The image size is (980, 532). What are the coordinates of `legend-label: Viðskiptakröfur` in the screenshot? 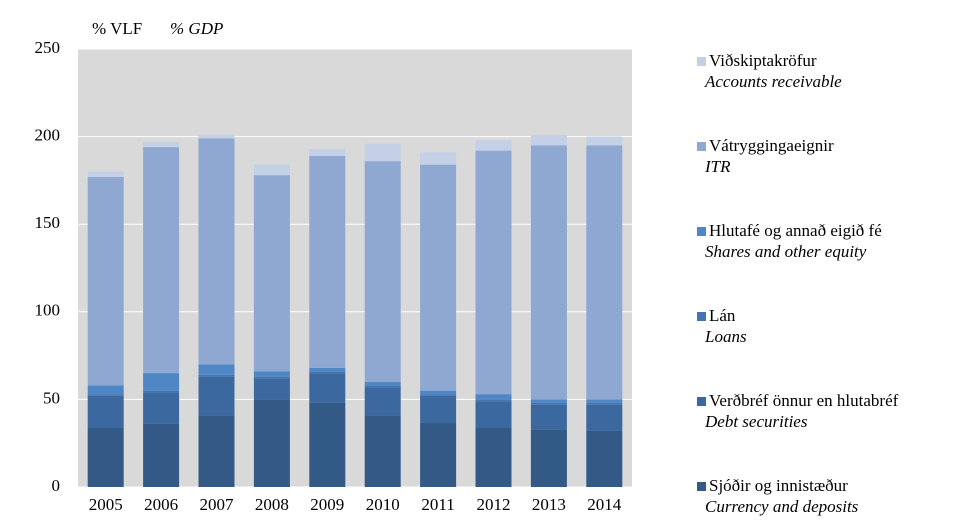 It's located at (763, 60).